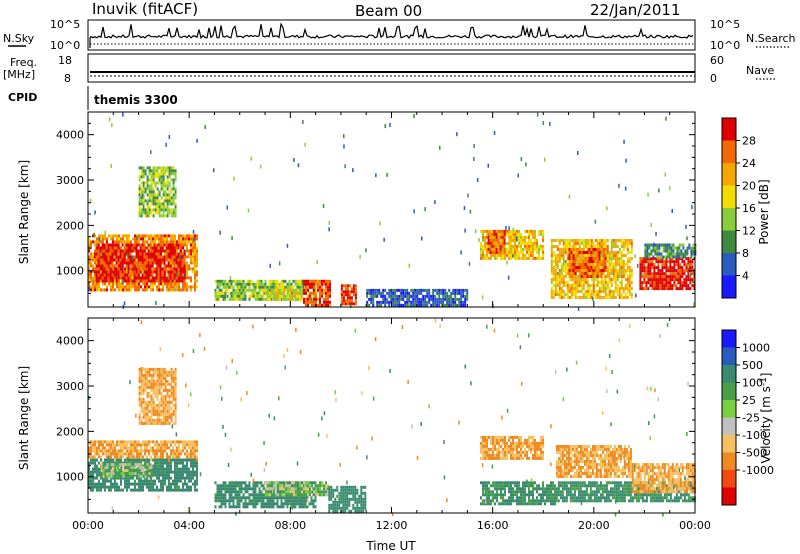  What do you see at coordinates (749, 231) in the screenshot?
I see `power-colorbar-tick: 12` at bounding box center [749, 231].